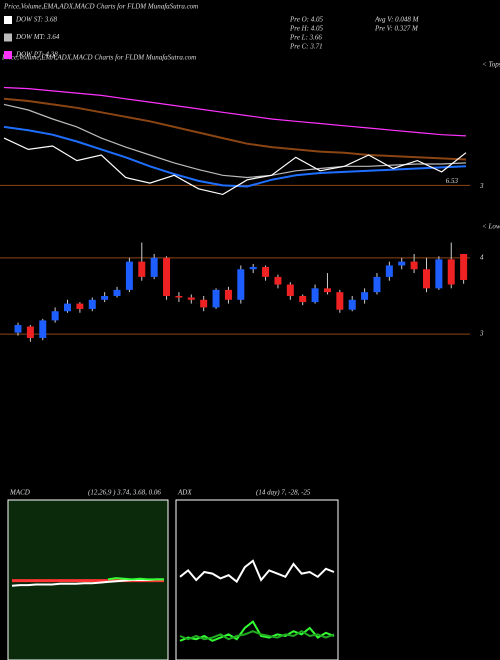  What do you see at coordinates (481, 186) in the screenshot?
I see `annotation: 3` at bounding box center [481, 186].